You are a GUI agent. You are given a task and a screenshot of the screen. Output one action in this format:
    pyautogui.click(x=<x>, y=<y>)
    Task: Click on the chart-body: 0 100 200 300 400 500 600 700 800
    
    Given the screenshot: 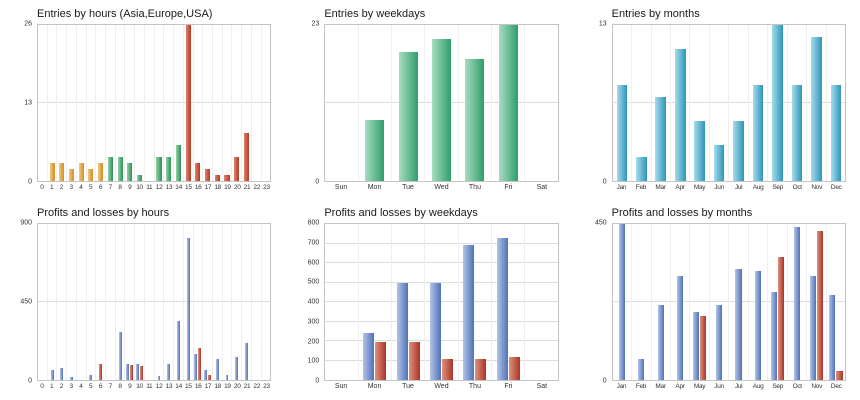 What is the action you would take?
    pyautogui.click(x=428, y=302)
    